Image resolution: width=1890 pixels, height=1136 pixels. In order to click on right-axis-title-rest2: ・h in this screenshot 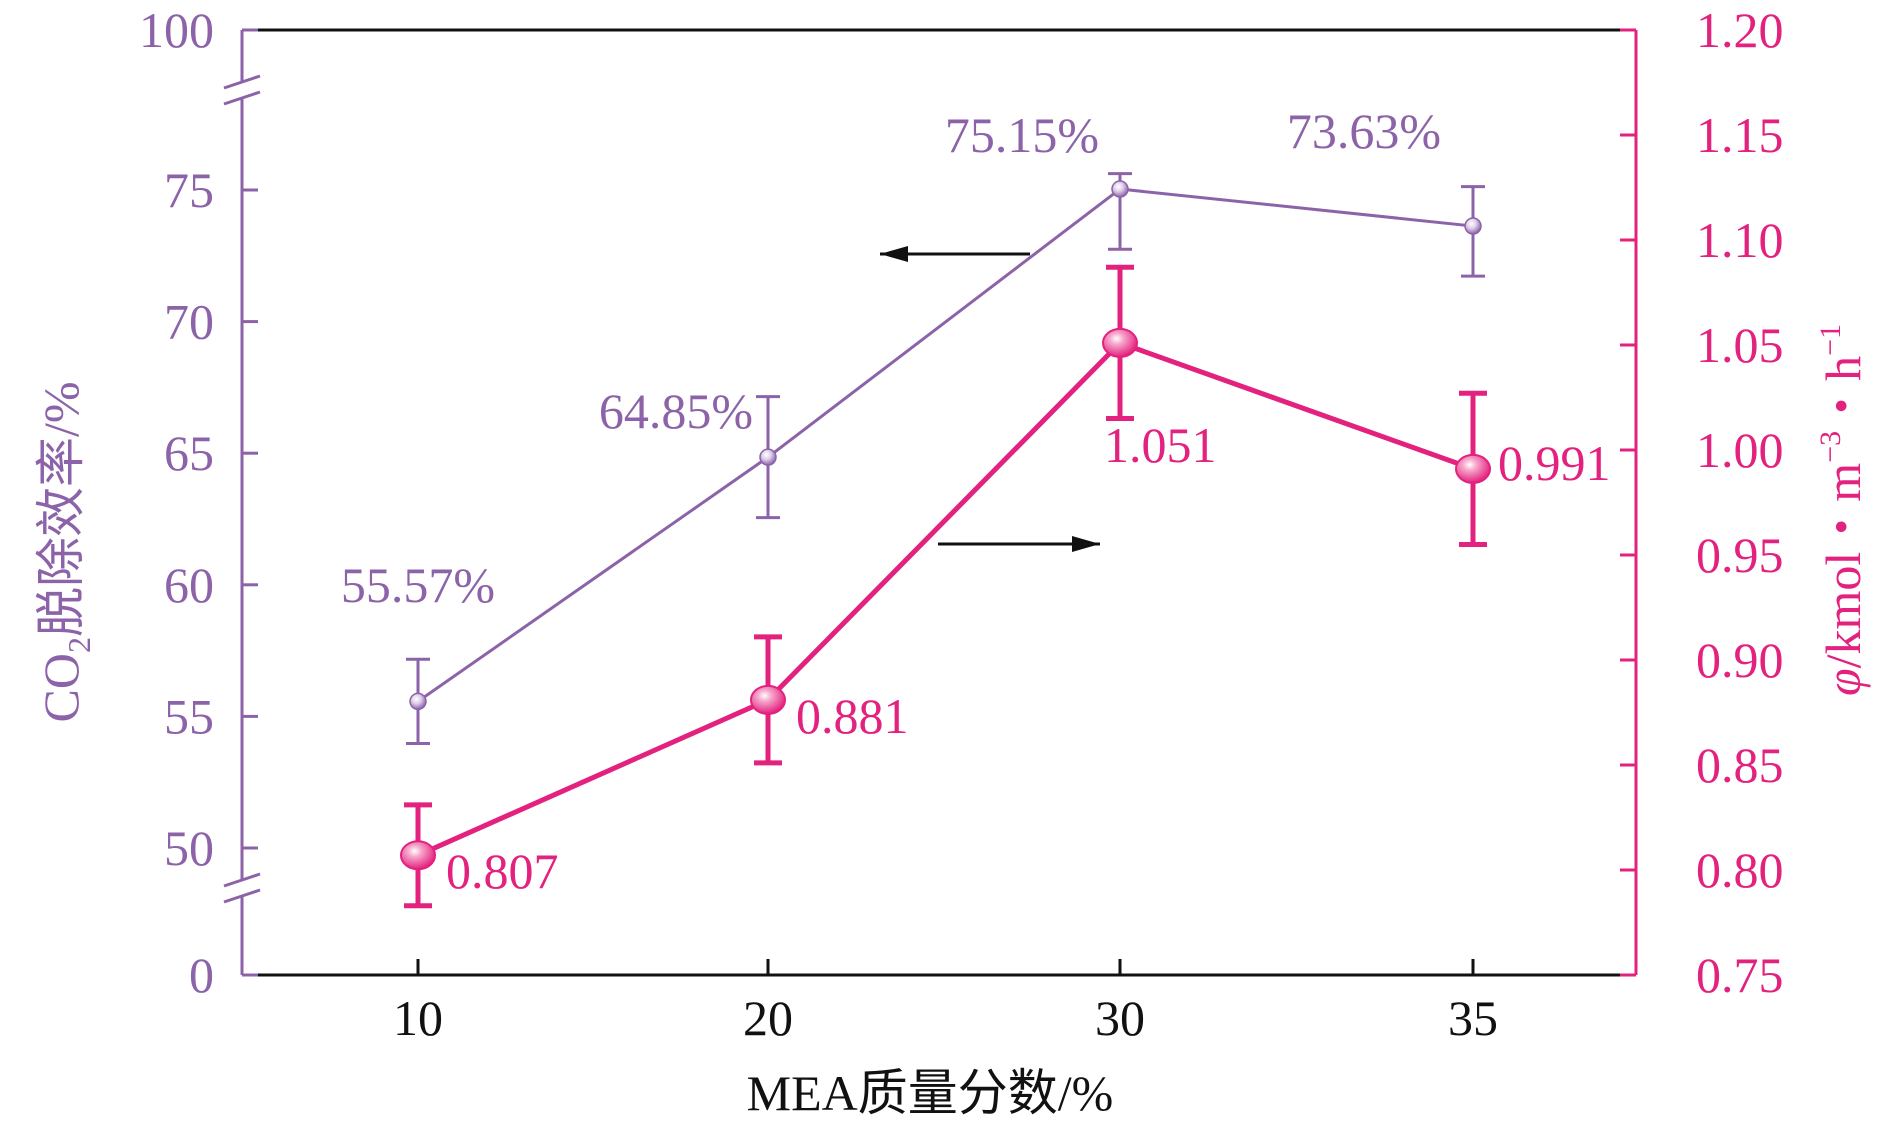, I will do `click(1843, 393)`.